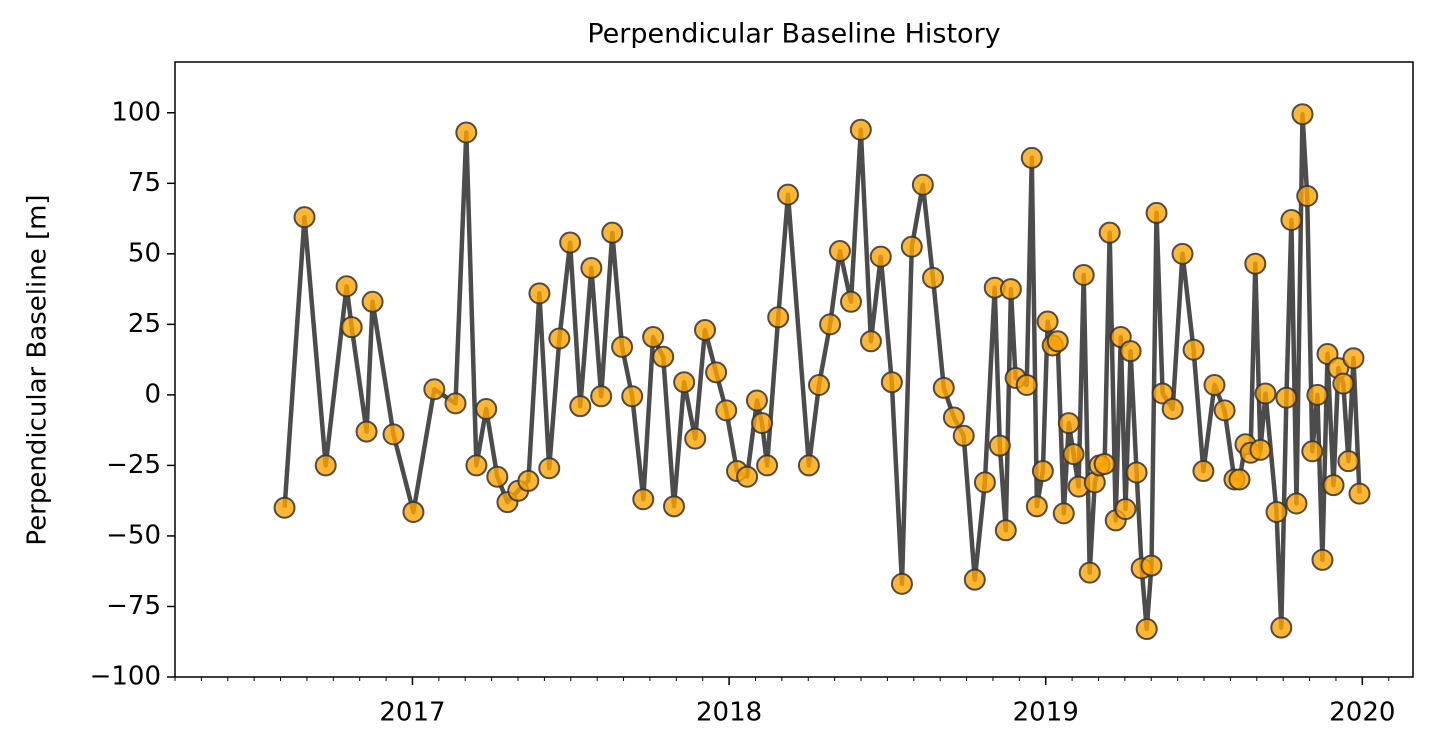  I want to click on chart-title: Perpendicular Baseline History, so click(793, 34).